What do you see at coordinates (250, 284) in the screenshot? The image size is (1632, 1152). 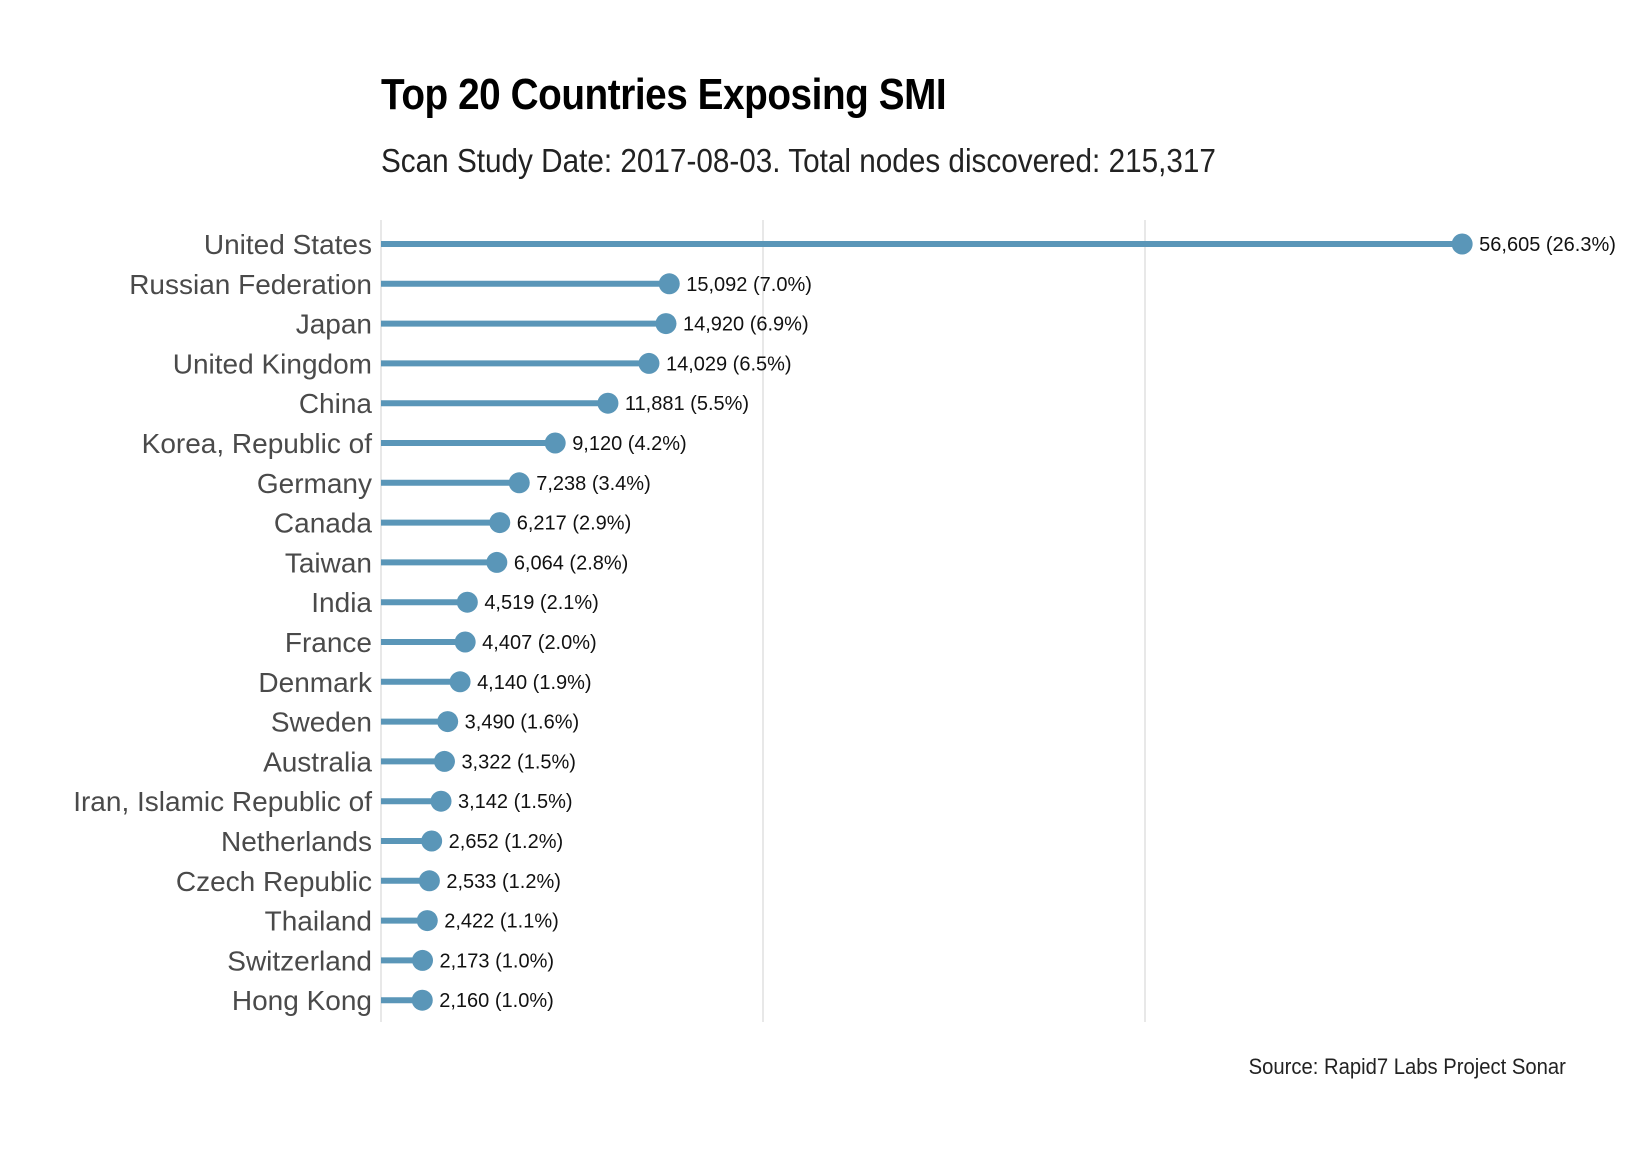 I see `category-label: Russian Federation` at bounding box center [250, 284].